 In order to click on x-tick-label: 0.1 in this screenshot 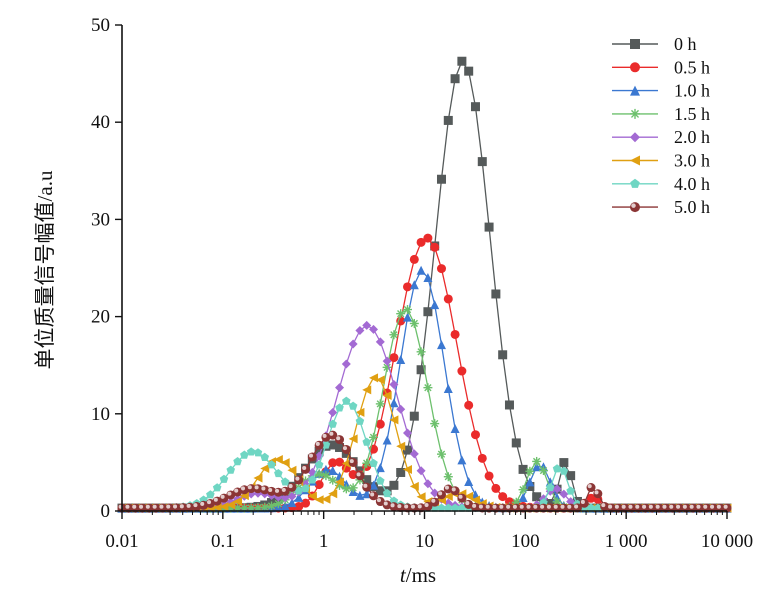, I will do `click(223, 541)`.